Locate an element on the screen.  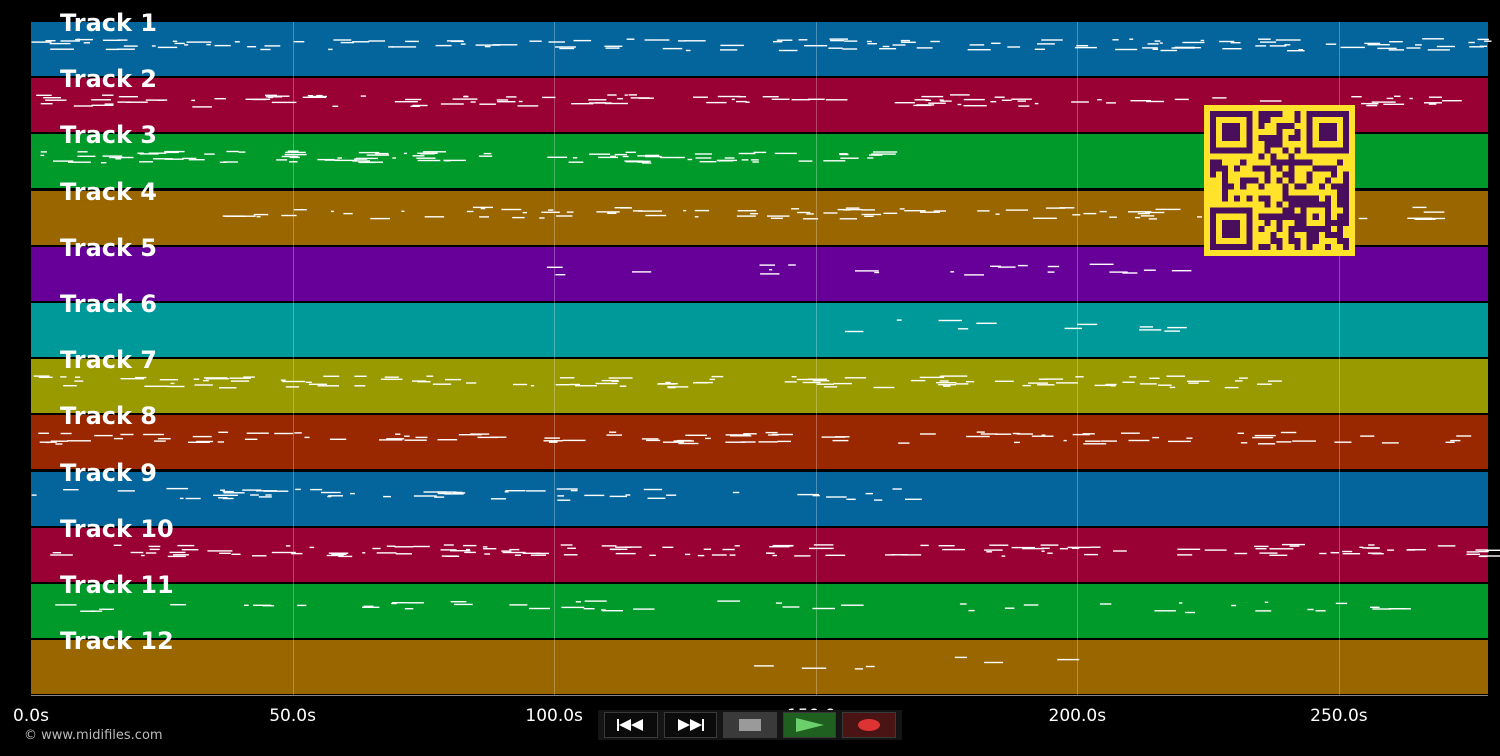
fast-forward-button is located at coordinates (690, 725).